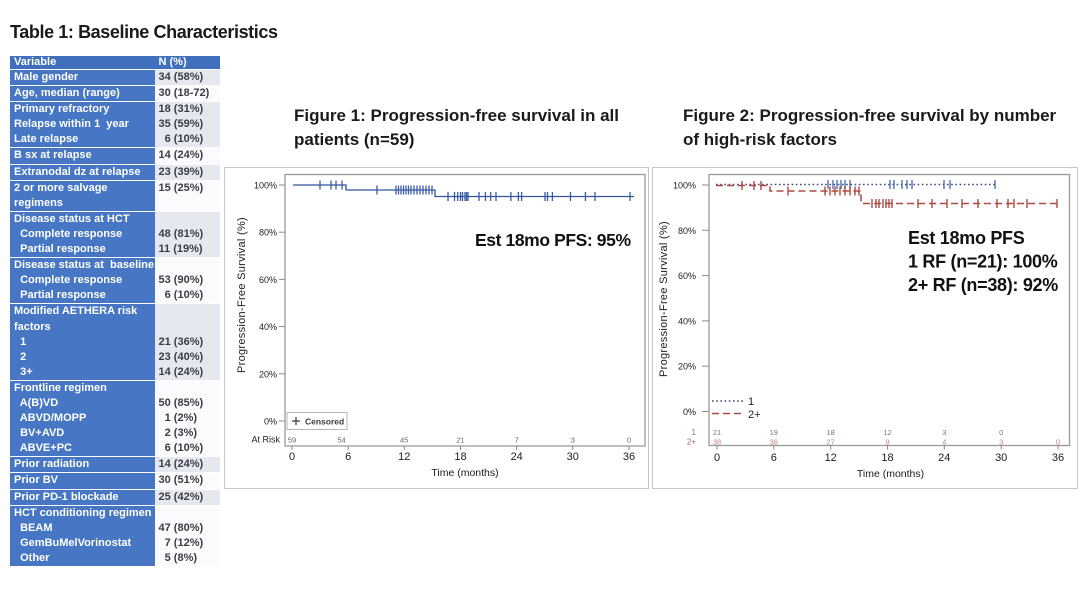 Image resolution: width=1080 pixels, height=608 pixels. I want to click on svg-text: 2+ RF (n=38): 92%, so click(983, 285).